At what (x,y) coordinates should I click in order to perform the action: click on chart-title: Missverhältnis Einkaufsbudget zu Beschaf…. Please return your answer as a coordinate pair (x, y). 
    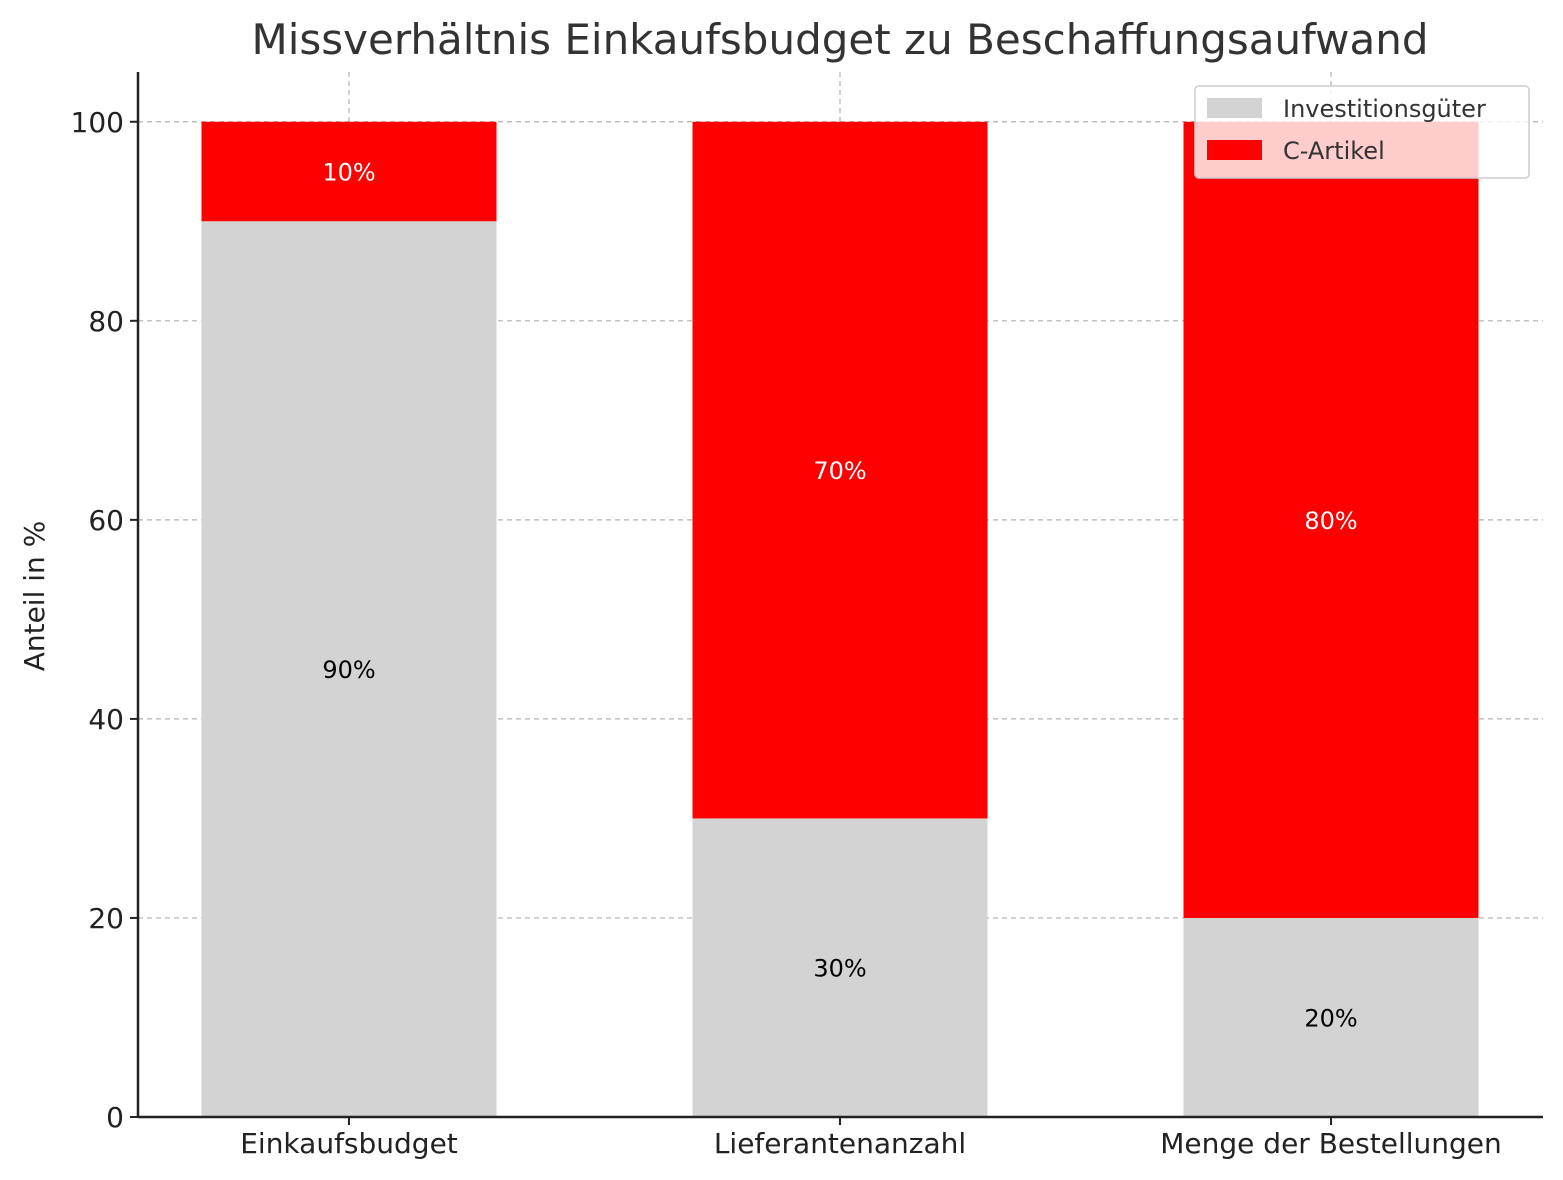
    Looking at the image, I should click on (839, 39).